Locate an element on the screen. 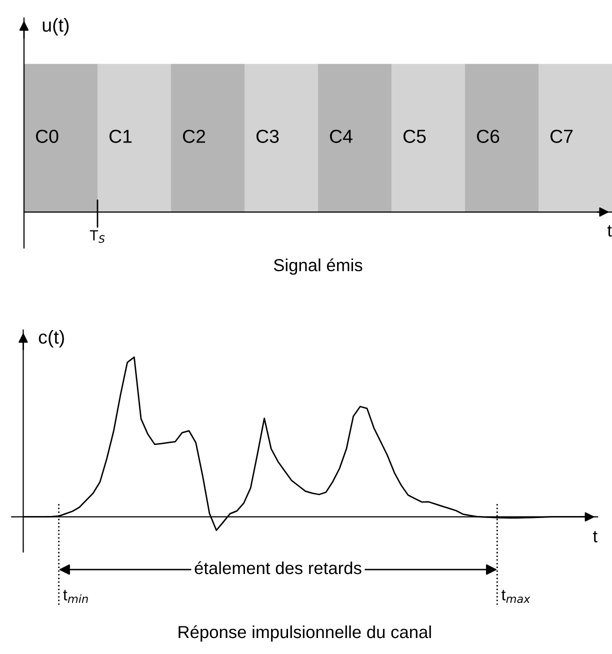 The width and height of the screenshot is (612, 654). text: Réponse impulsionnelle du canal is located at coordinates (304, 633).